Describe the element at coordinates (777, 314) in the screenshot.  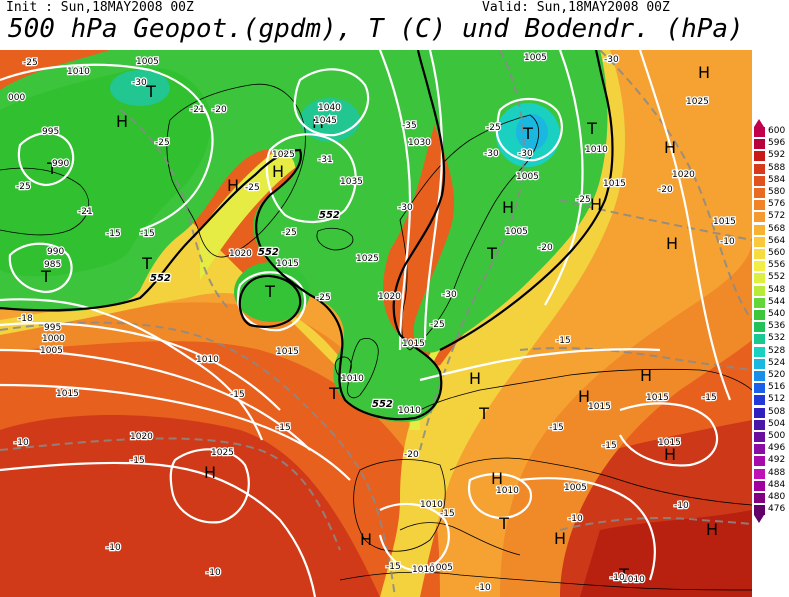
I see `legend-label: 540` at that location.